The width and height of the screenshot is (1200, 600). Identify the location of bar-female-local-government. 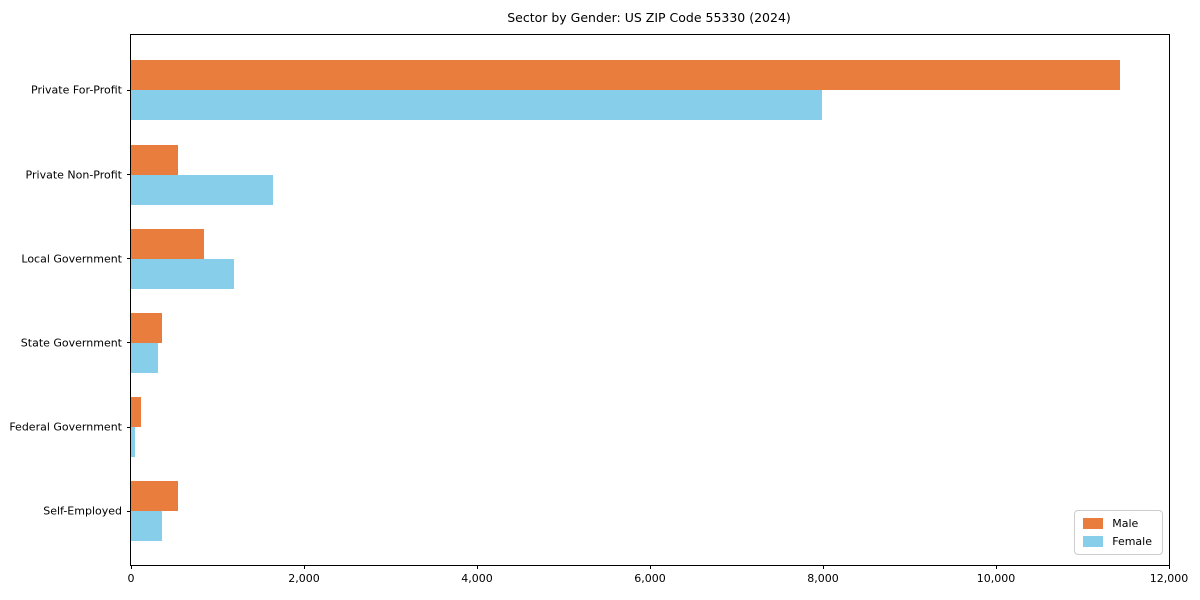
(182, 273).